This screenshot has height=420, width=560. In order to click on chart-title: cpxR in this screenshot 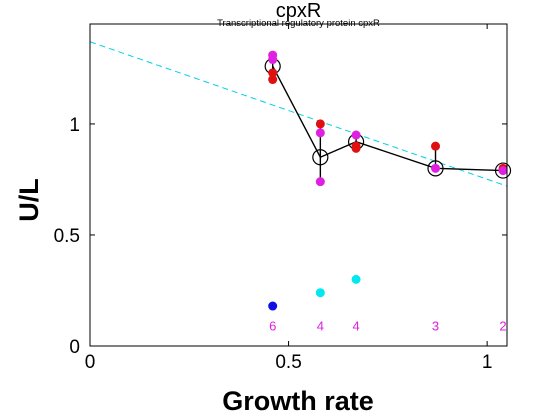, I will do `click(298, 11)`.